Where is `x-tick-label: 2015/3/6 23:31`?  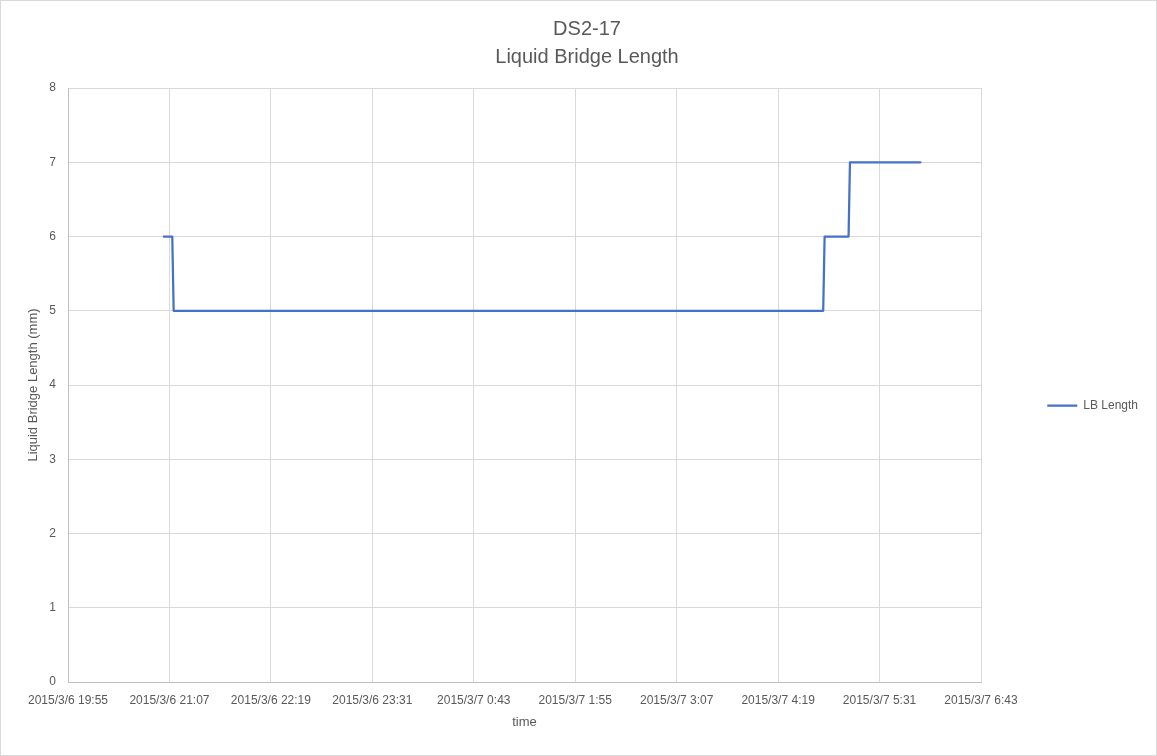
x-tick-label: 2015/3/6 23:31 is located at coordinates (372, 699).